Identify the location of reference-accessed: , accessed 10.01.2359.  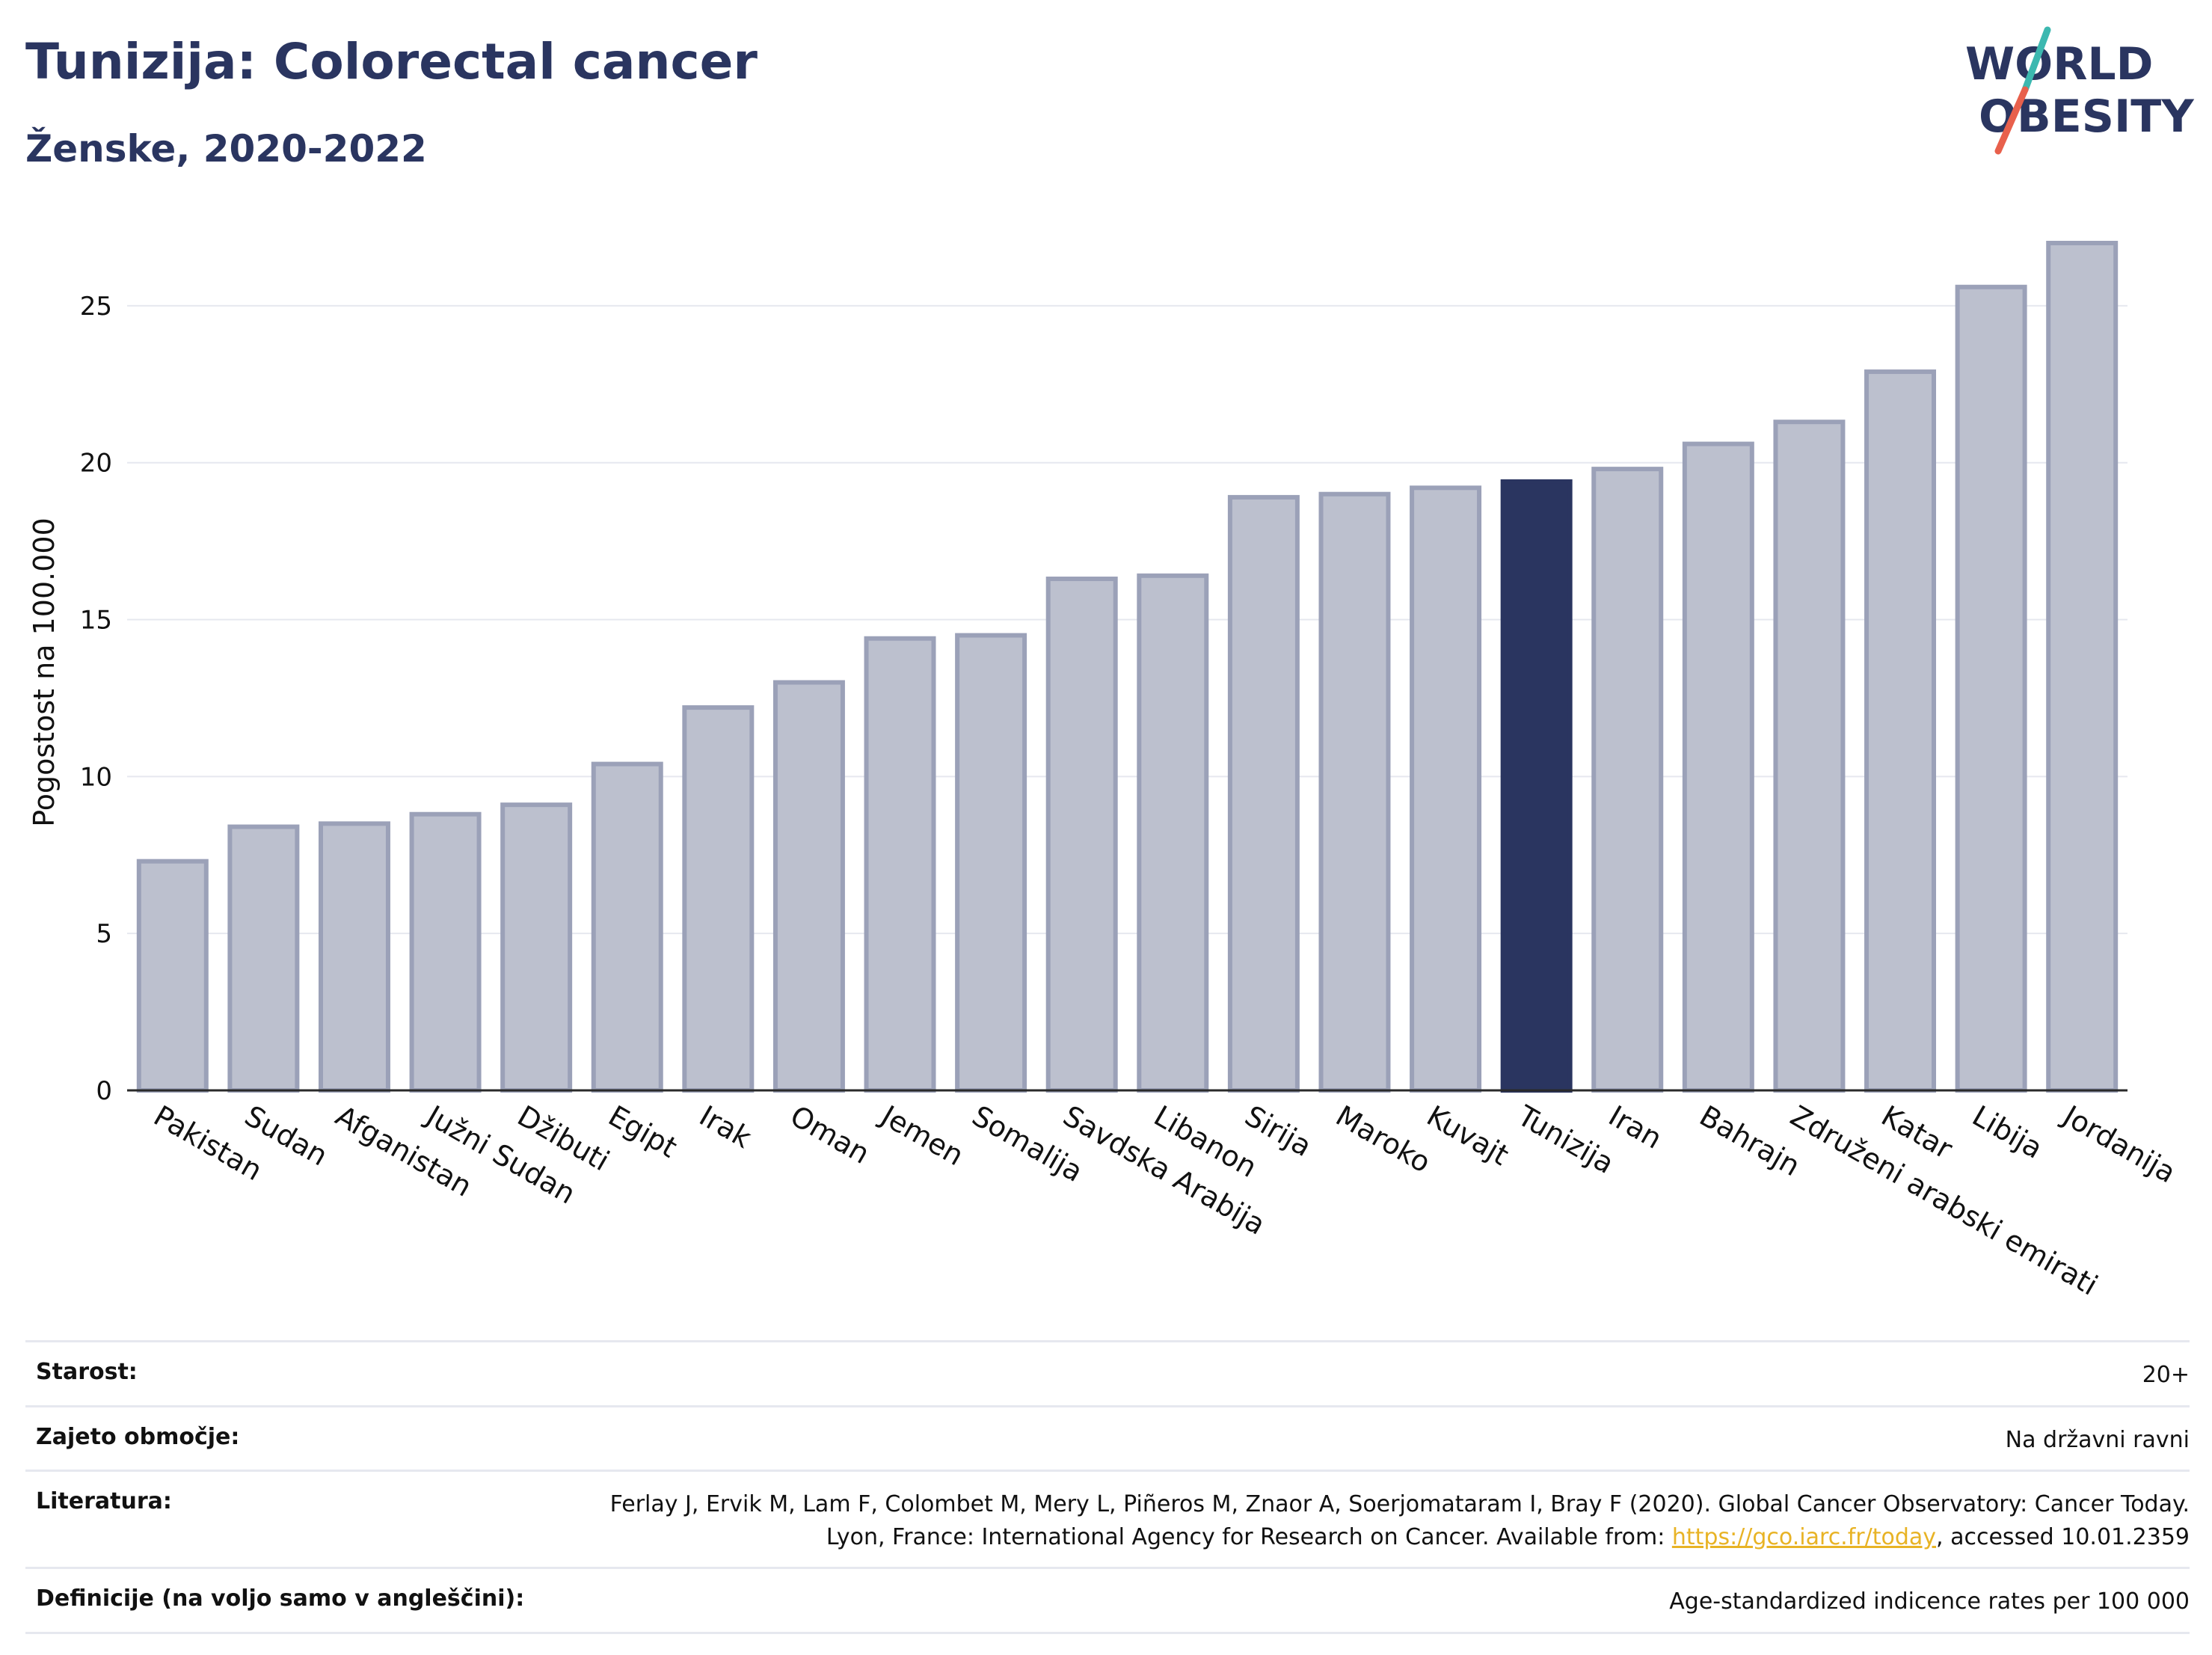
(2063, 1536).